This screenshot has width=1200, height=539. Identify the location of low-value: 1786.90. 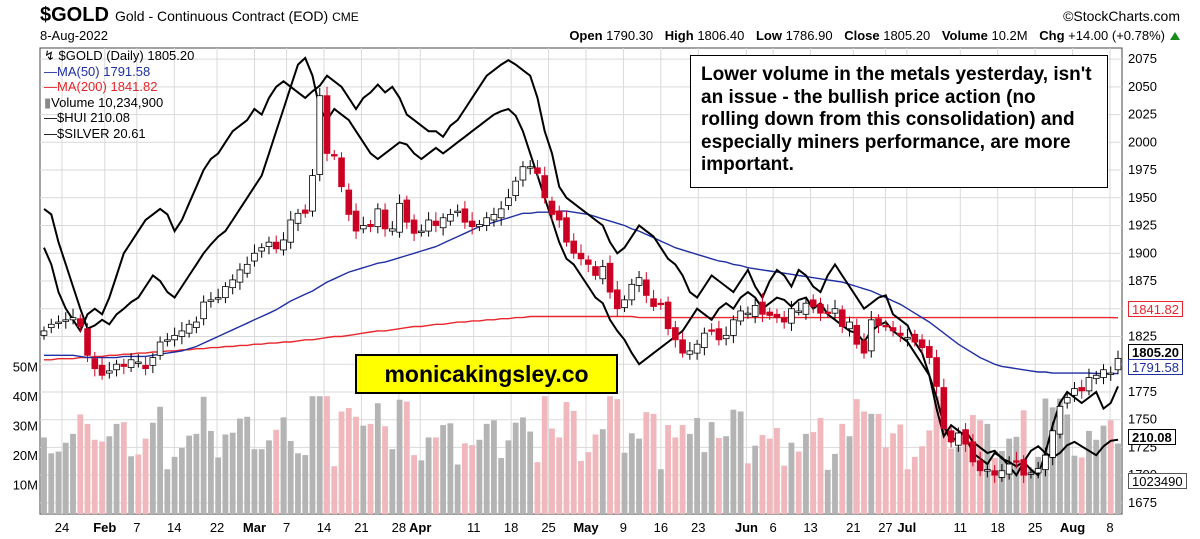
(809, 35).